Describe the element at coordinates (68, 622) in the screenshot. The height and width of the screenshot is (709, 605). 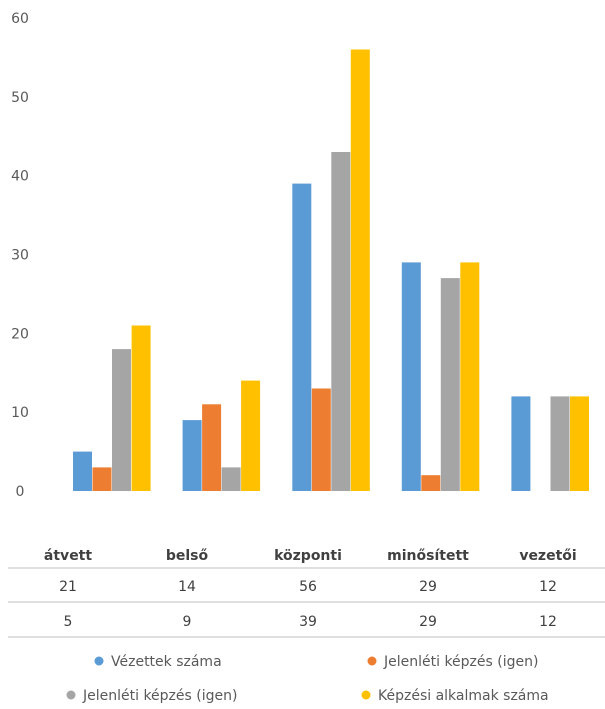
I see `table-cell: 5` at that location.